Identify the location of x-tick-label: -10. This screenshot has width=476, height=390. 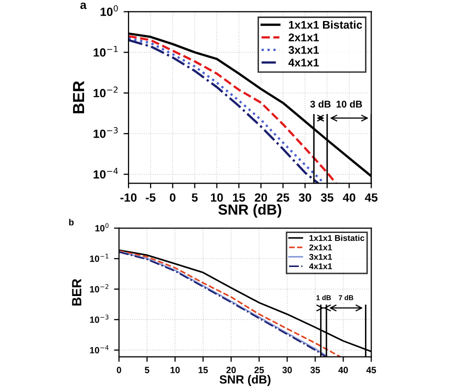
(128, 197).